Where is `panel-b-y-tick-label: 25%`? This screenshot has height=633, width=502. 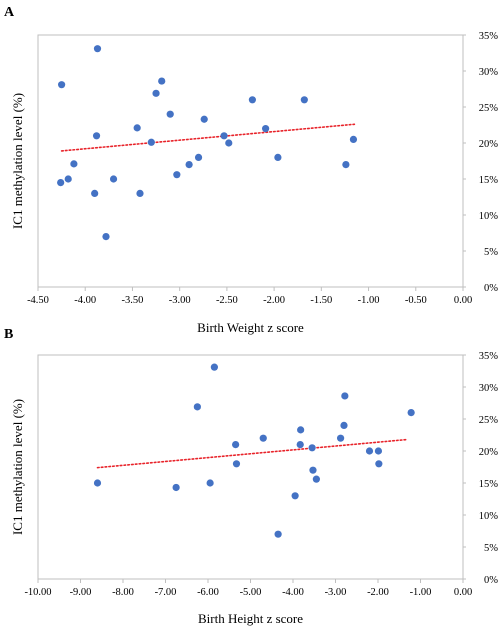 panel-b-y-tick-label: 25% is located at coordinates (489, 420).